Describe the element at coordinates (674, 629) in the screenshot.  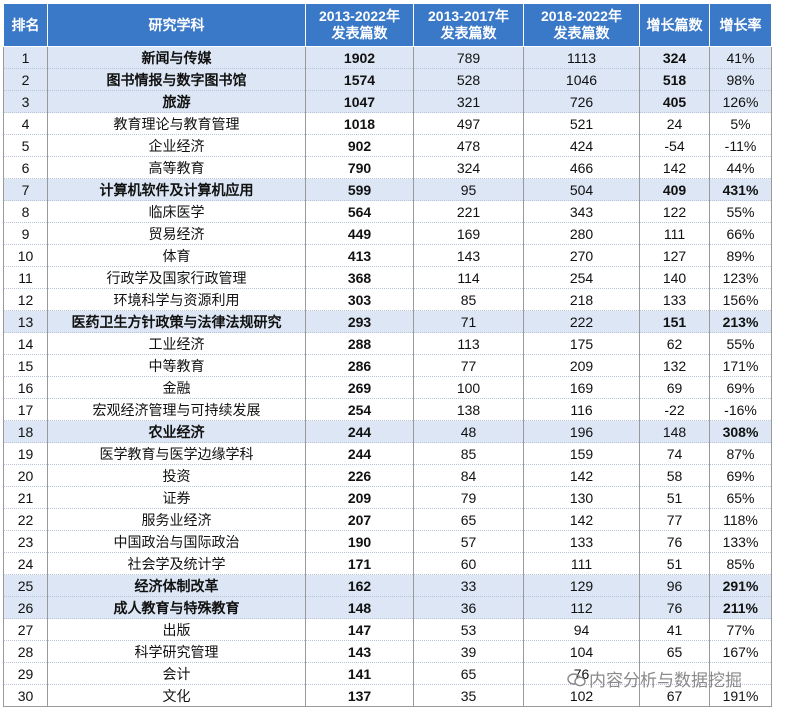
I see `growth-cell: 41` at that location.